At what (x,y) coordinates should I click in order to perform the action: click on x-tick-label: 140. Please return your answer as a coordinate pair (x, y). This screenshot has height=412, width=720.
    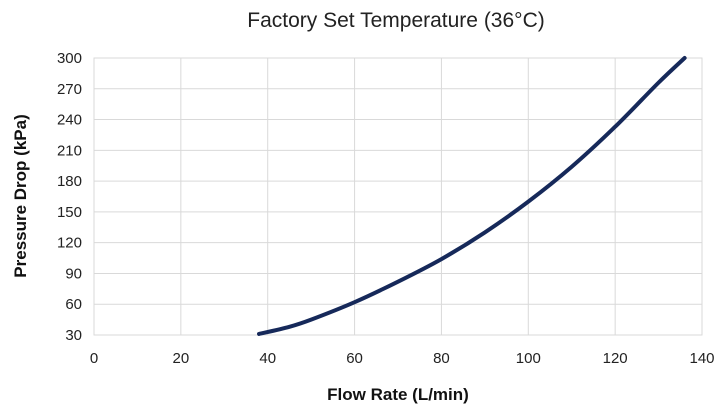
    Looking at the image, I should click on (701, 358).